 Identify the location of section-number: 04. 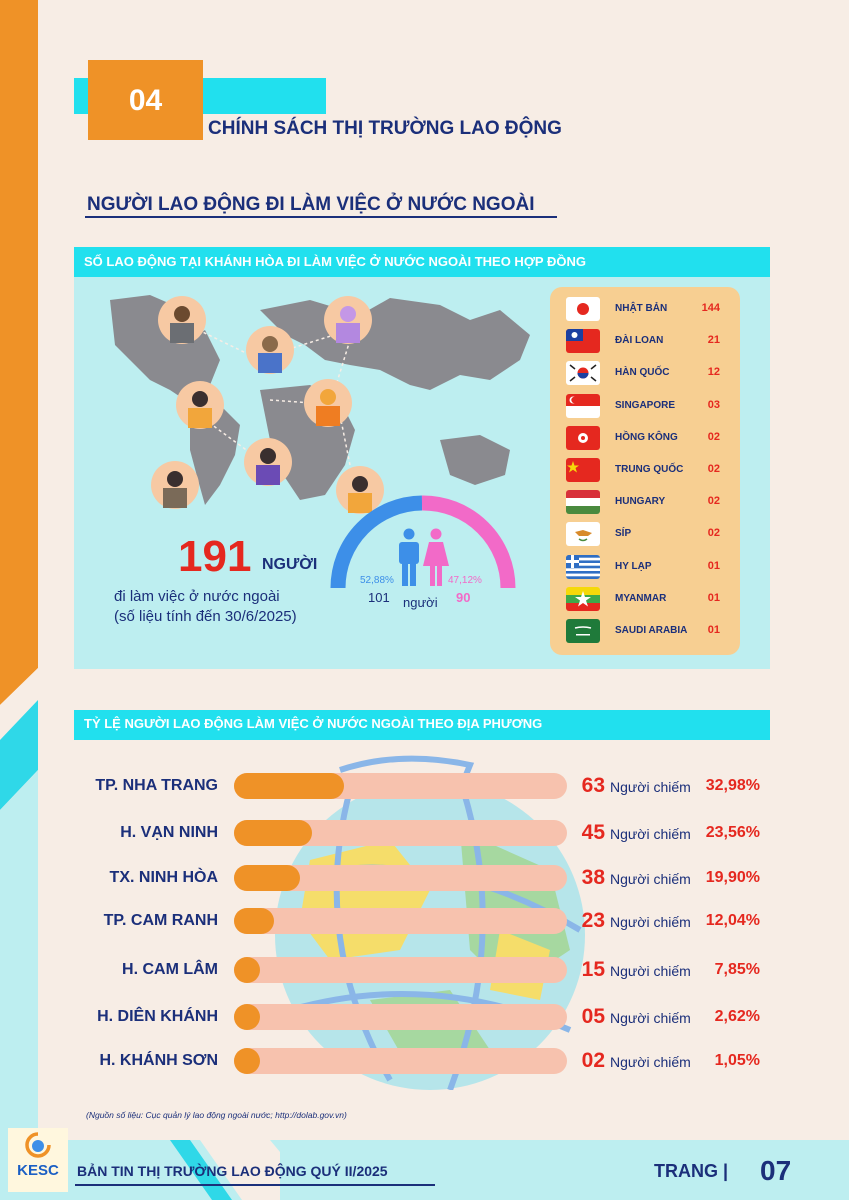
(145, 100).